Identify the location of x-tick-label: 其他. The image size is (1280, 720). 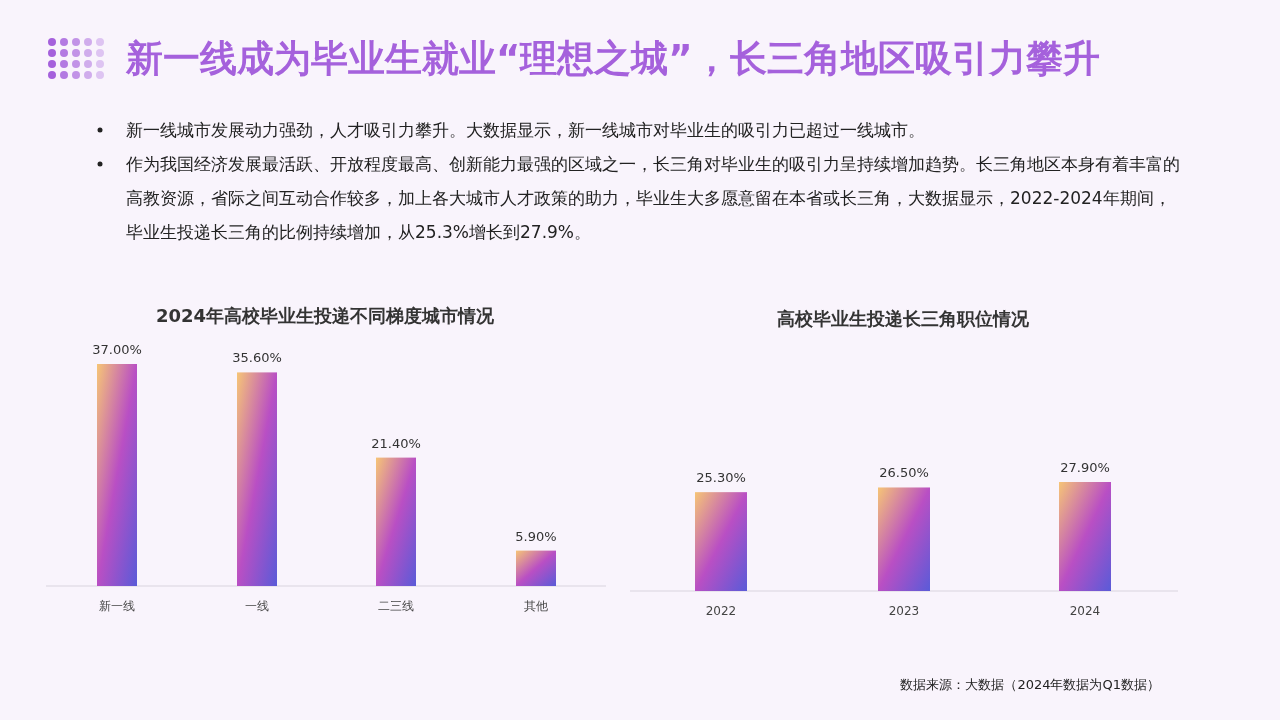
(536, 606).